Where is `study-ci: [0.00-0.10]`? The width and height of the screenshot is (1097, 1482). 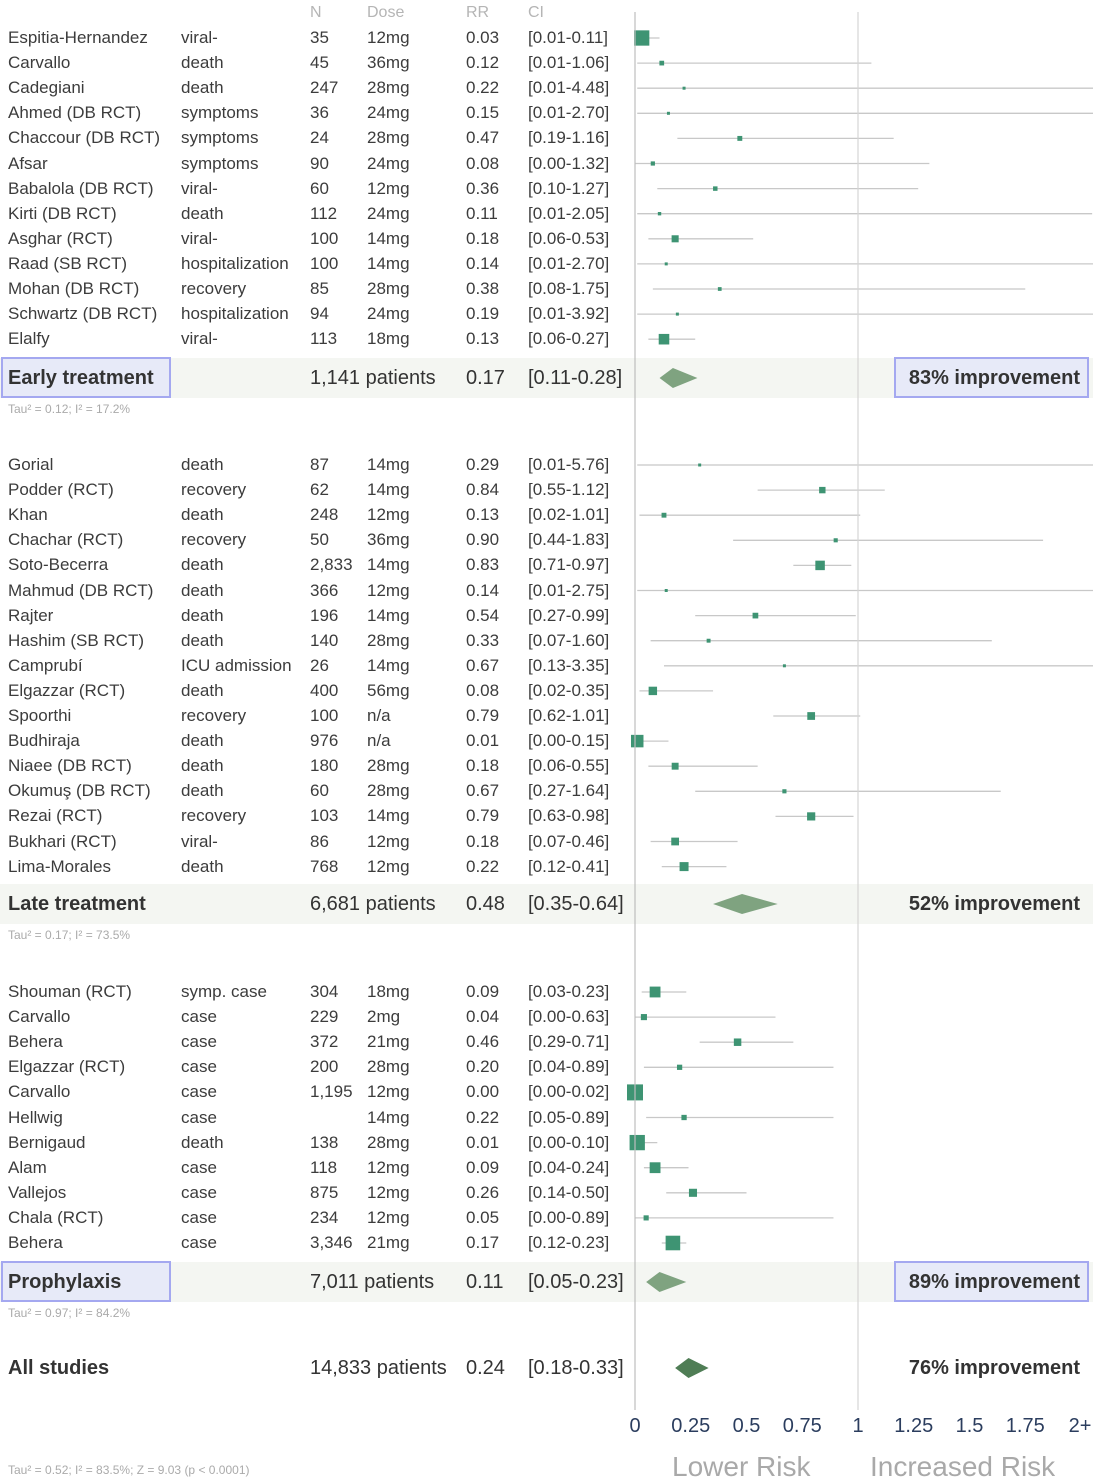
study-ci: [0.00-0.10] is located at coordinates (569, 1142).